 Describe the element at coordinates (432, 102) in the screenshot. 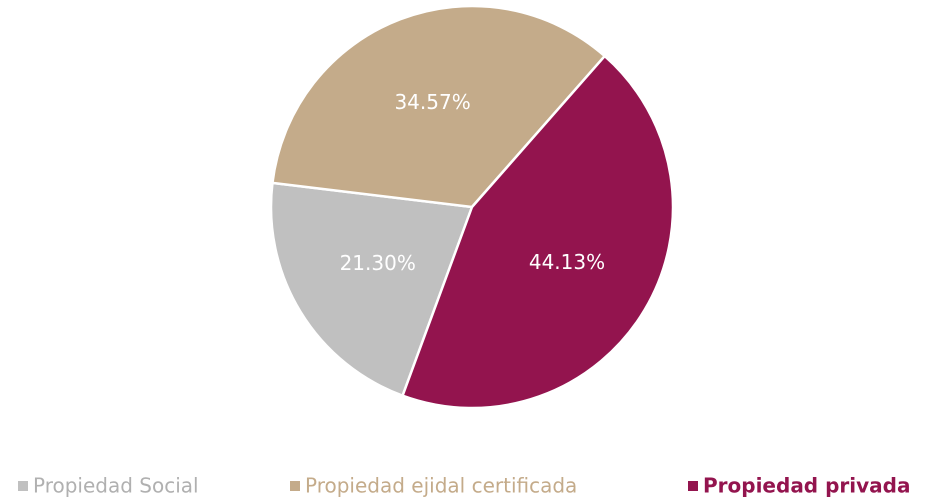

I see `value-label: 34.57%` at that location.